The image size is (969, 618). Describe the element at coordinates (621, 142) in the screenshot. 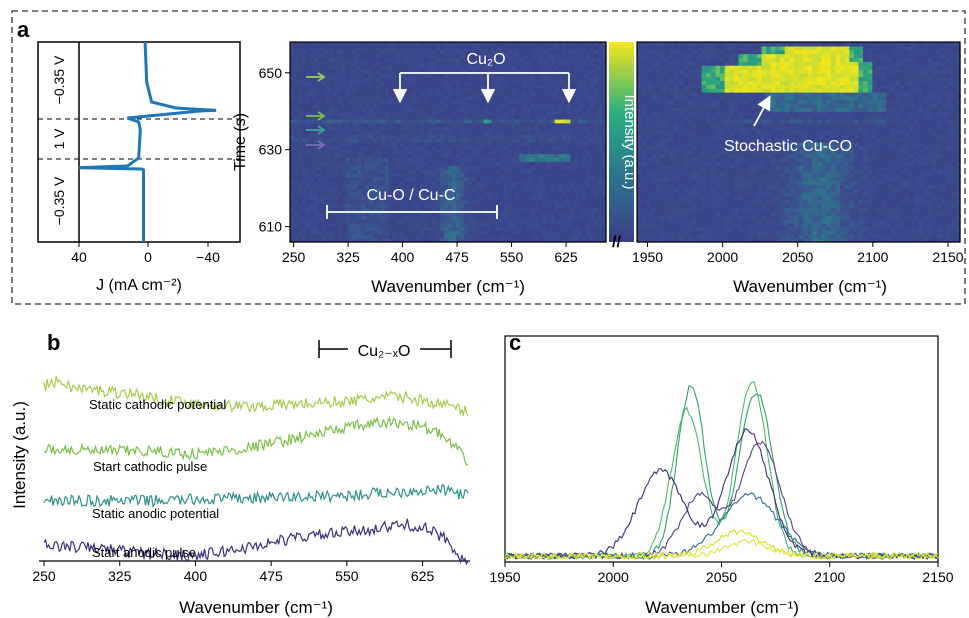

I see `colorbar-gradient` at that location.